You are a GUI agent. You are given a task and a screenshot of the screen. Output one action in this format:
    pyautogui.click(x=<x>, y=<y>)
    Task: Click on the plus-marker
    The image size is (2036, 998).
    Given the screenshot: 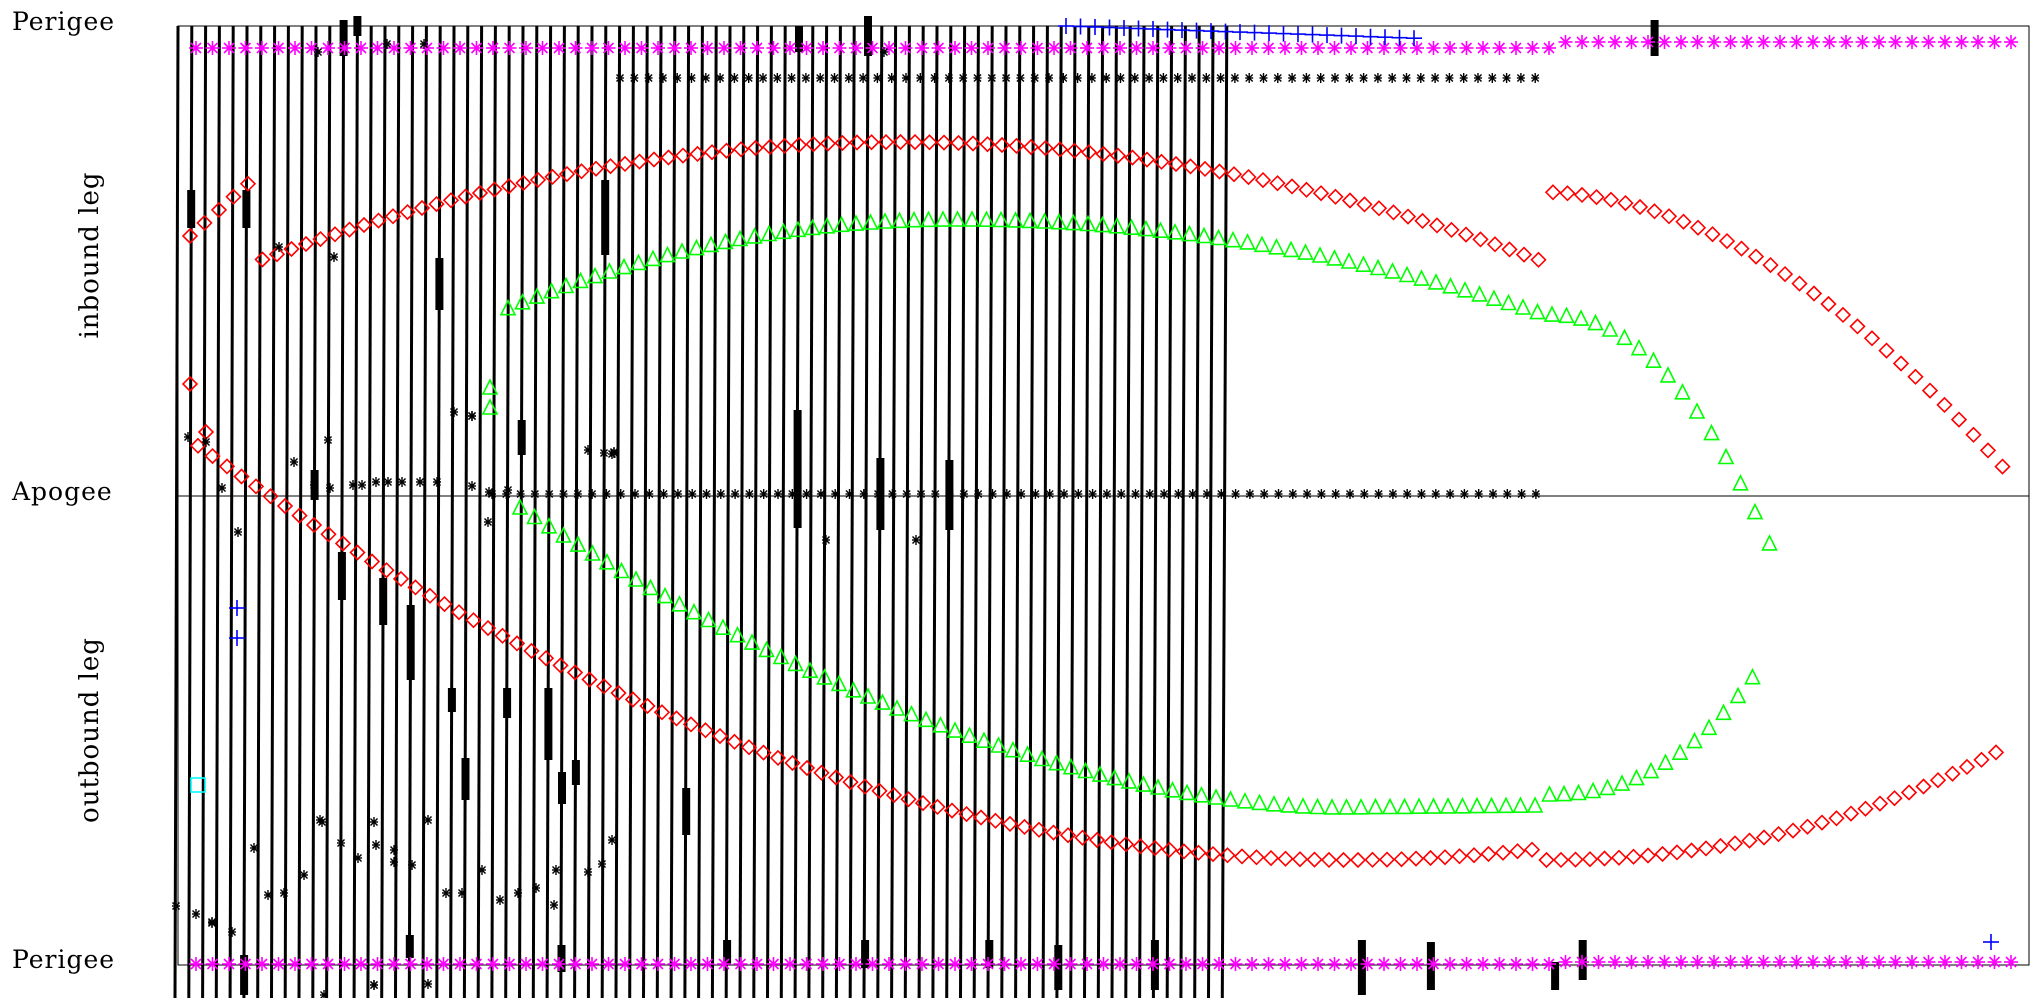 What is the action you would take?
    pyautogui.click(x=1196, y=30)
    